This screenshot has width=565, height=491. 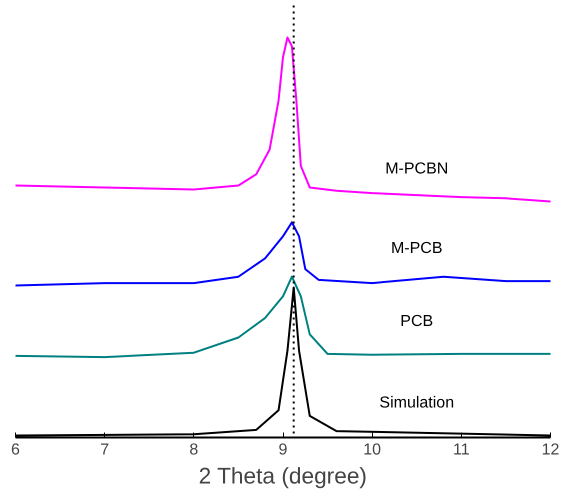 What do you see at coordinates (416, 249) in the screenshot?
I see `series-label: M-PCB` at bounding box center [416, 249].